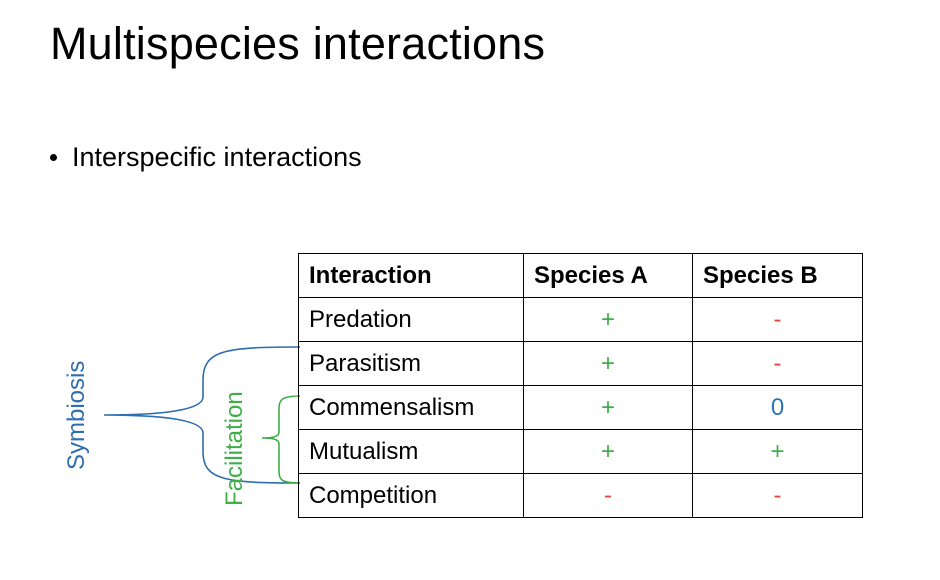 This screenshot has width=940, height=580. What do you see at coordinates (411, 275) in the screenshot?
I see `header-interaction: Interaction` at bounding box center [411, 275].